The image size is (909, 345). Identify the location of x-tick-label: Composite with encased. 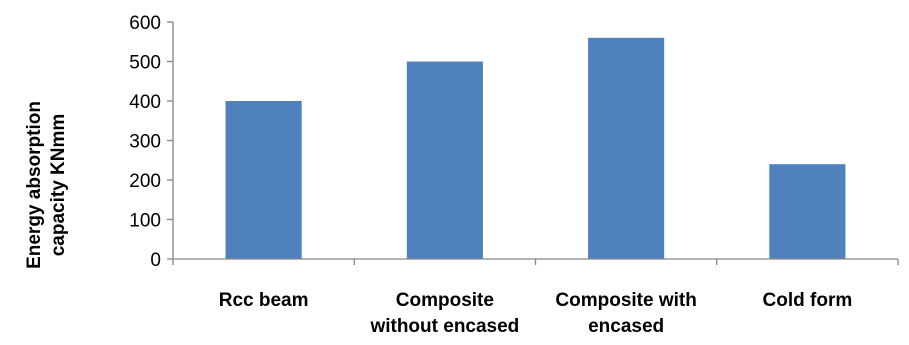
(625, 313).